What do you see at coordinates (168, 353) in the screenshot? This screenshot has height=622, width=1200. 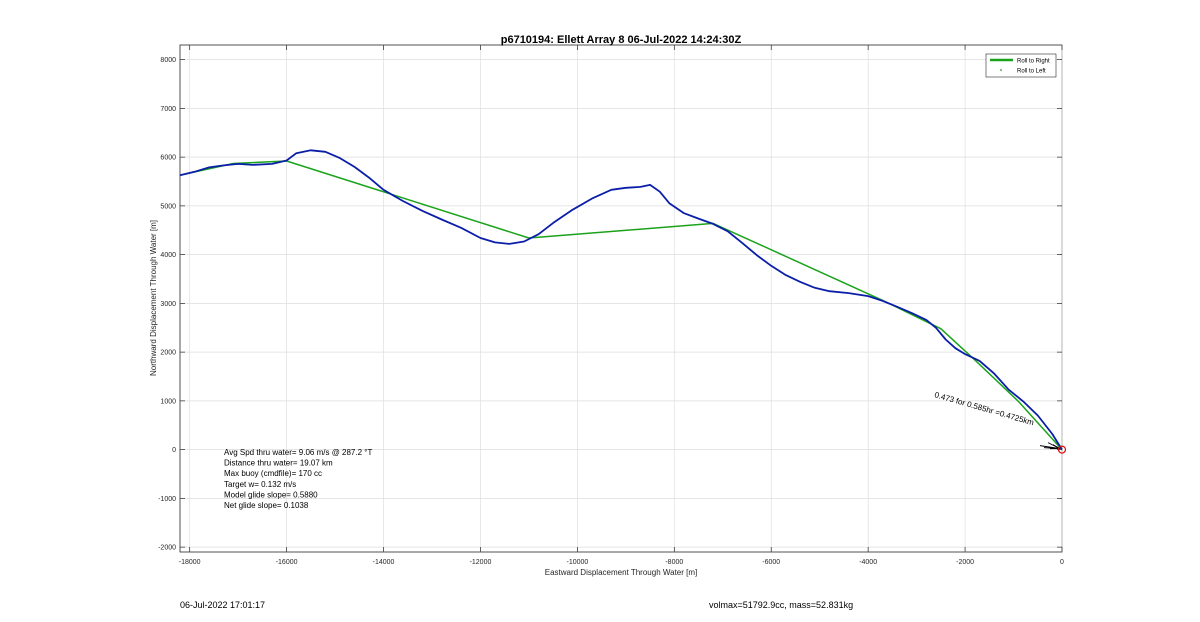 I see `y-tick-label: 2000` at bounding box center [168, 353].